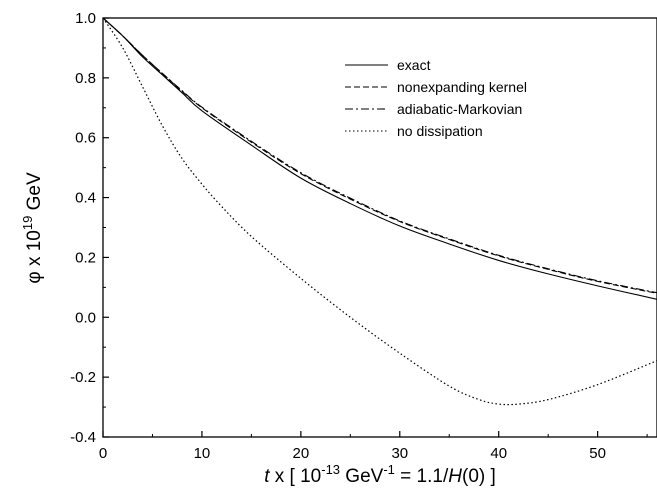 The image size is (657, 491). I want to click on x-label-pre: x [ 10, so click(295, 476).